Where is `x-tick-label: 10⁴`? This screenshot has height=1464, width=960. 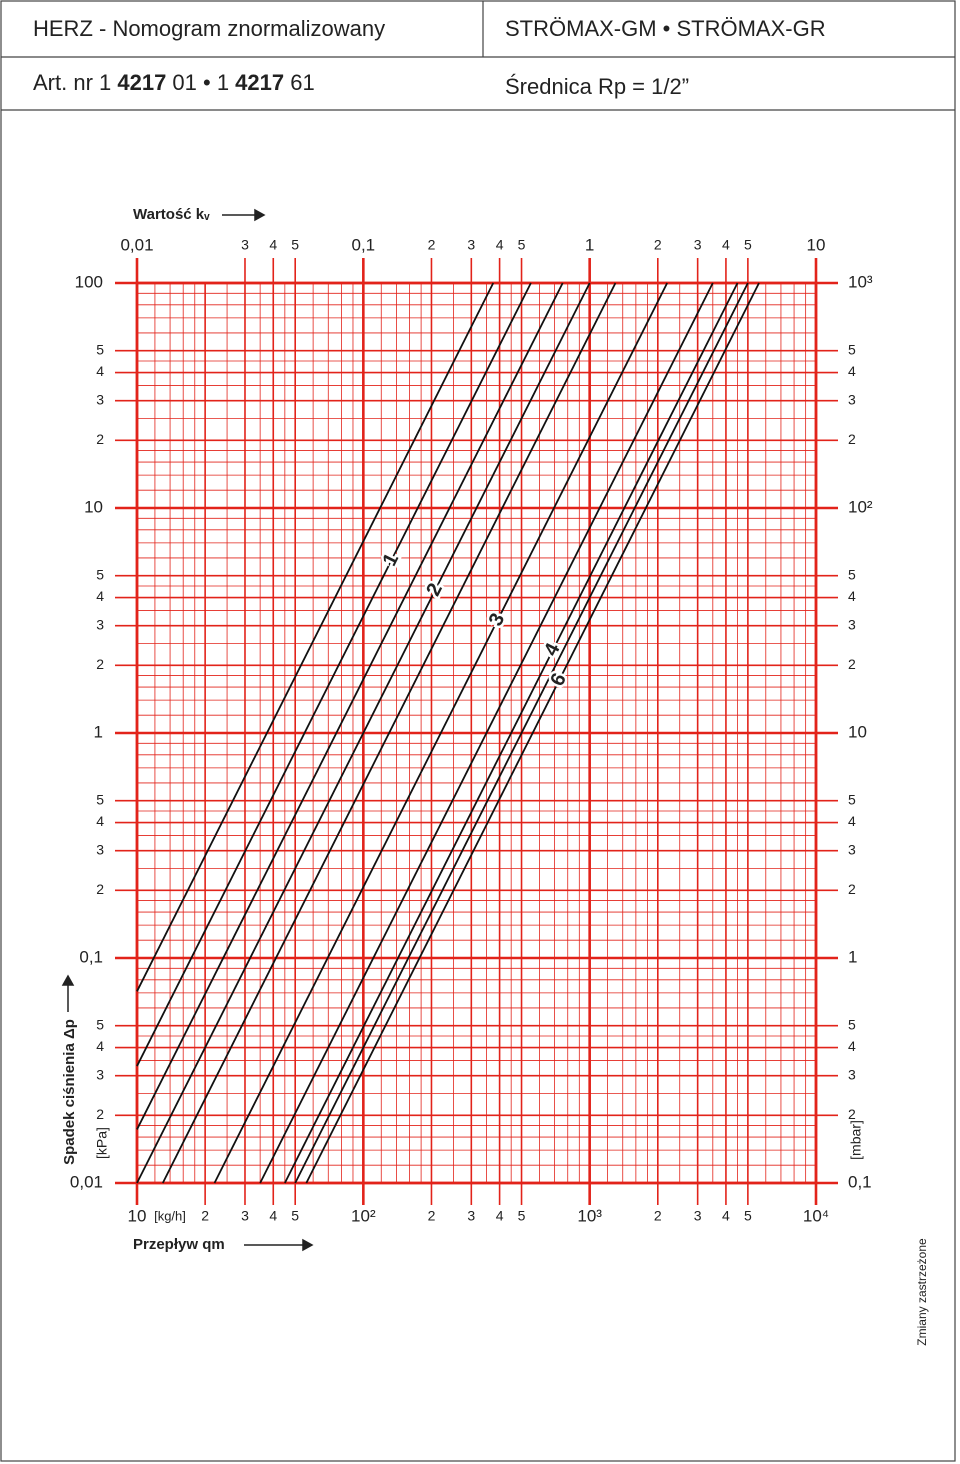 x-tick-label: 10⁴ is located at coordinates (816, 1215).